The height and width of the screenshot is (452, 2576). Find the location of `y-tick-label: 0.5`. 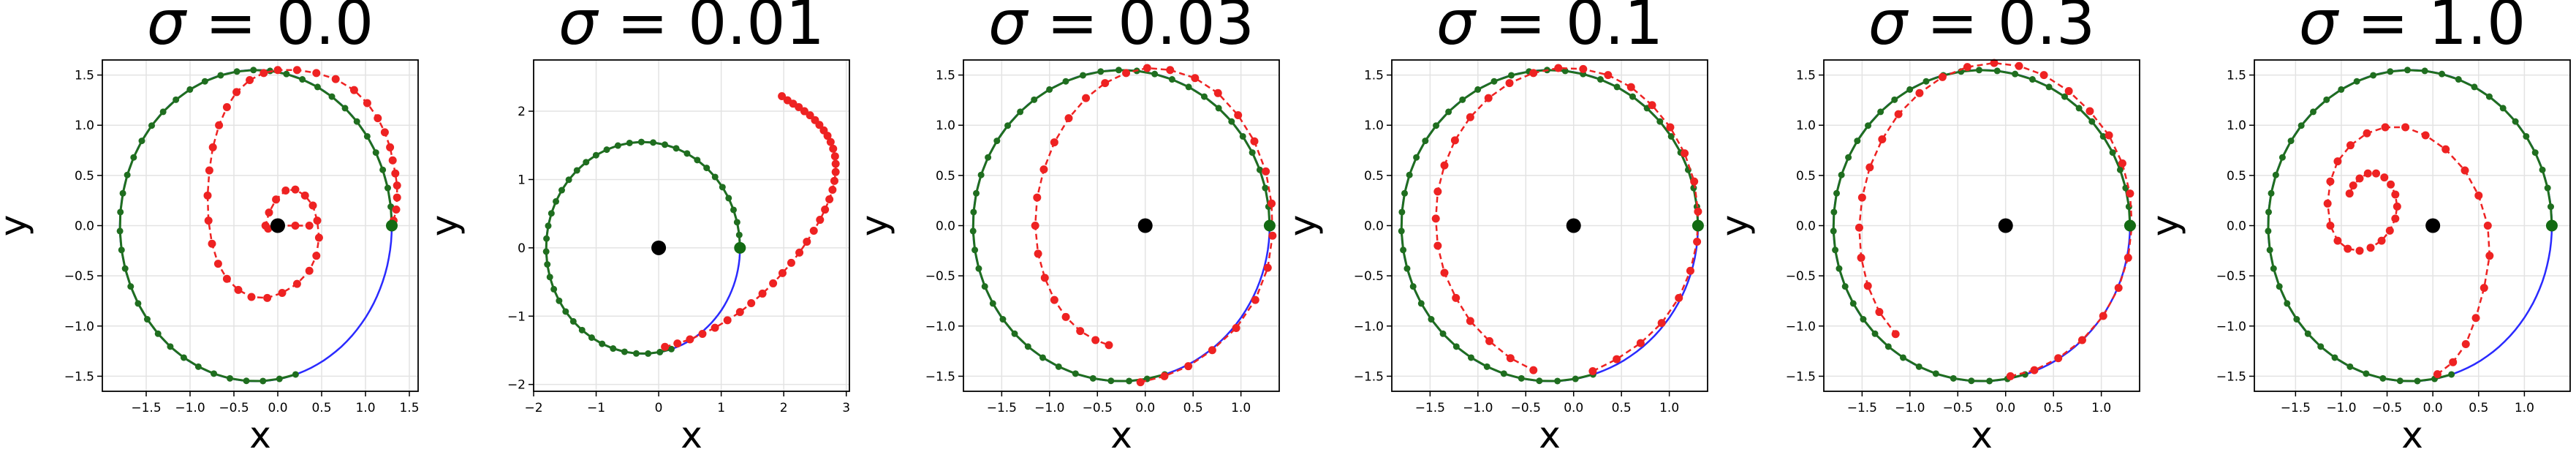

y-tick-label: 0.5 is located at coordinates (1806, 176).